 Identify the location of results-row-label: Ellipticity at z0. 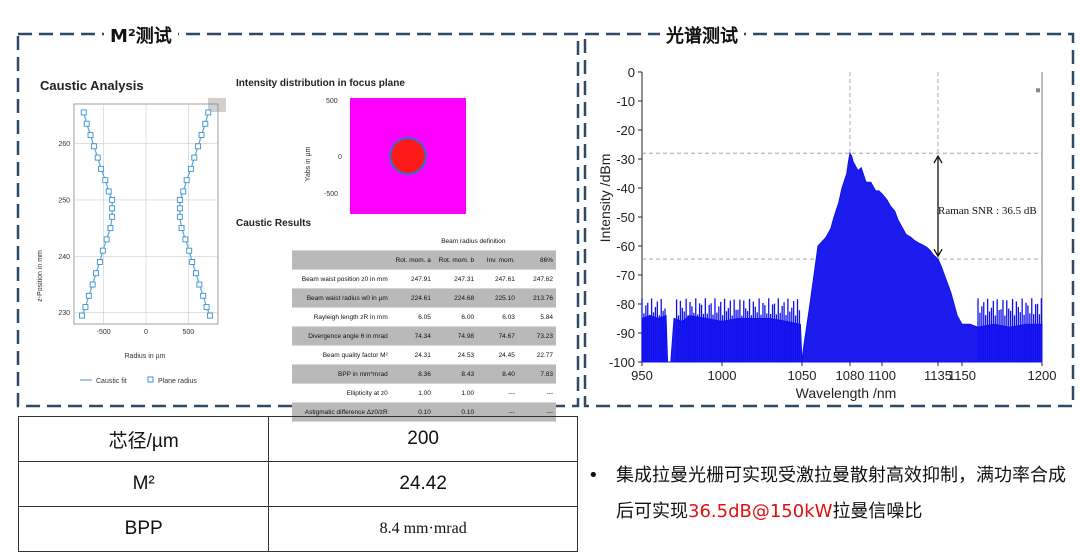
(341, 393).